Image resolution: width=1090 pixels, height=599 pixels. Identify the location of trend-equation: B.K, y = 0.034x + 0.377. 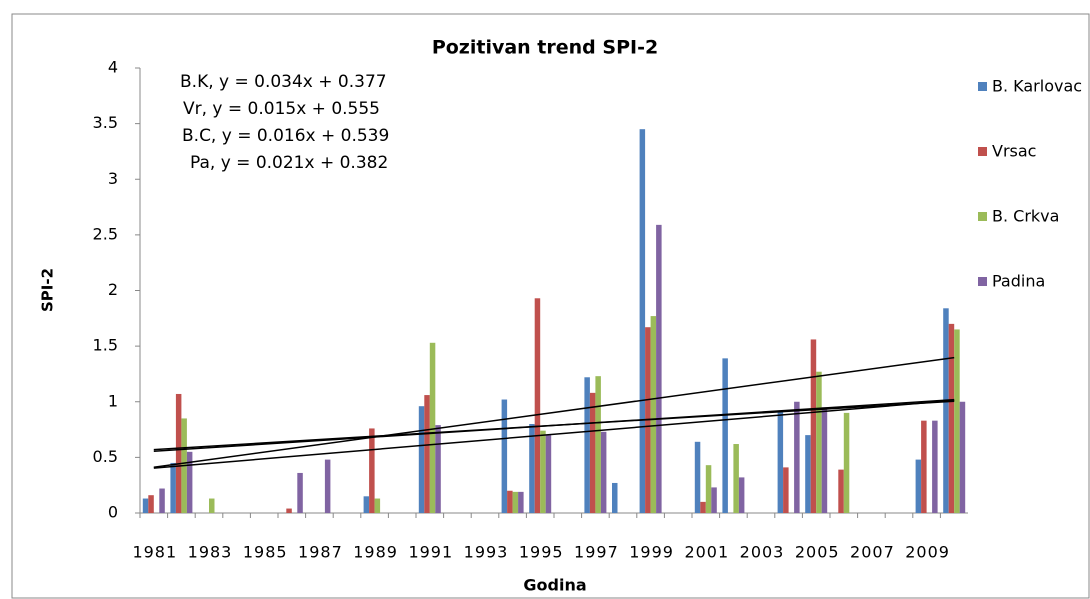
(283, 82).